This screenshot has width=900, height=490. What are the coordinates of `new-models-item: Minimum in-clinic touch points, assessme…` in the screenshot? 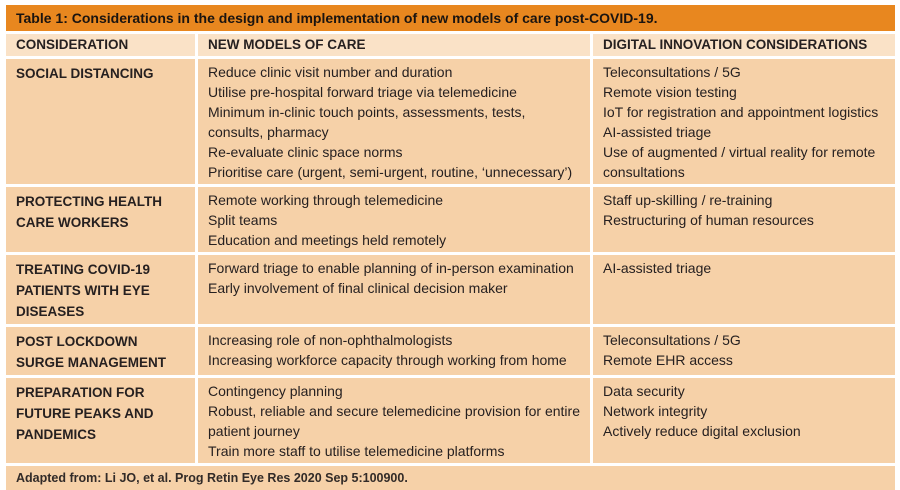 It's located at (367, 122).